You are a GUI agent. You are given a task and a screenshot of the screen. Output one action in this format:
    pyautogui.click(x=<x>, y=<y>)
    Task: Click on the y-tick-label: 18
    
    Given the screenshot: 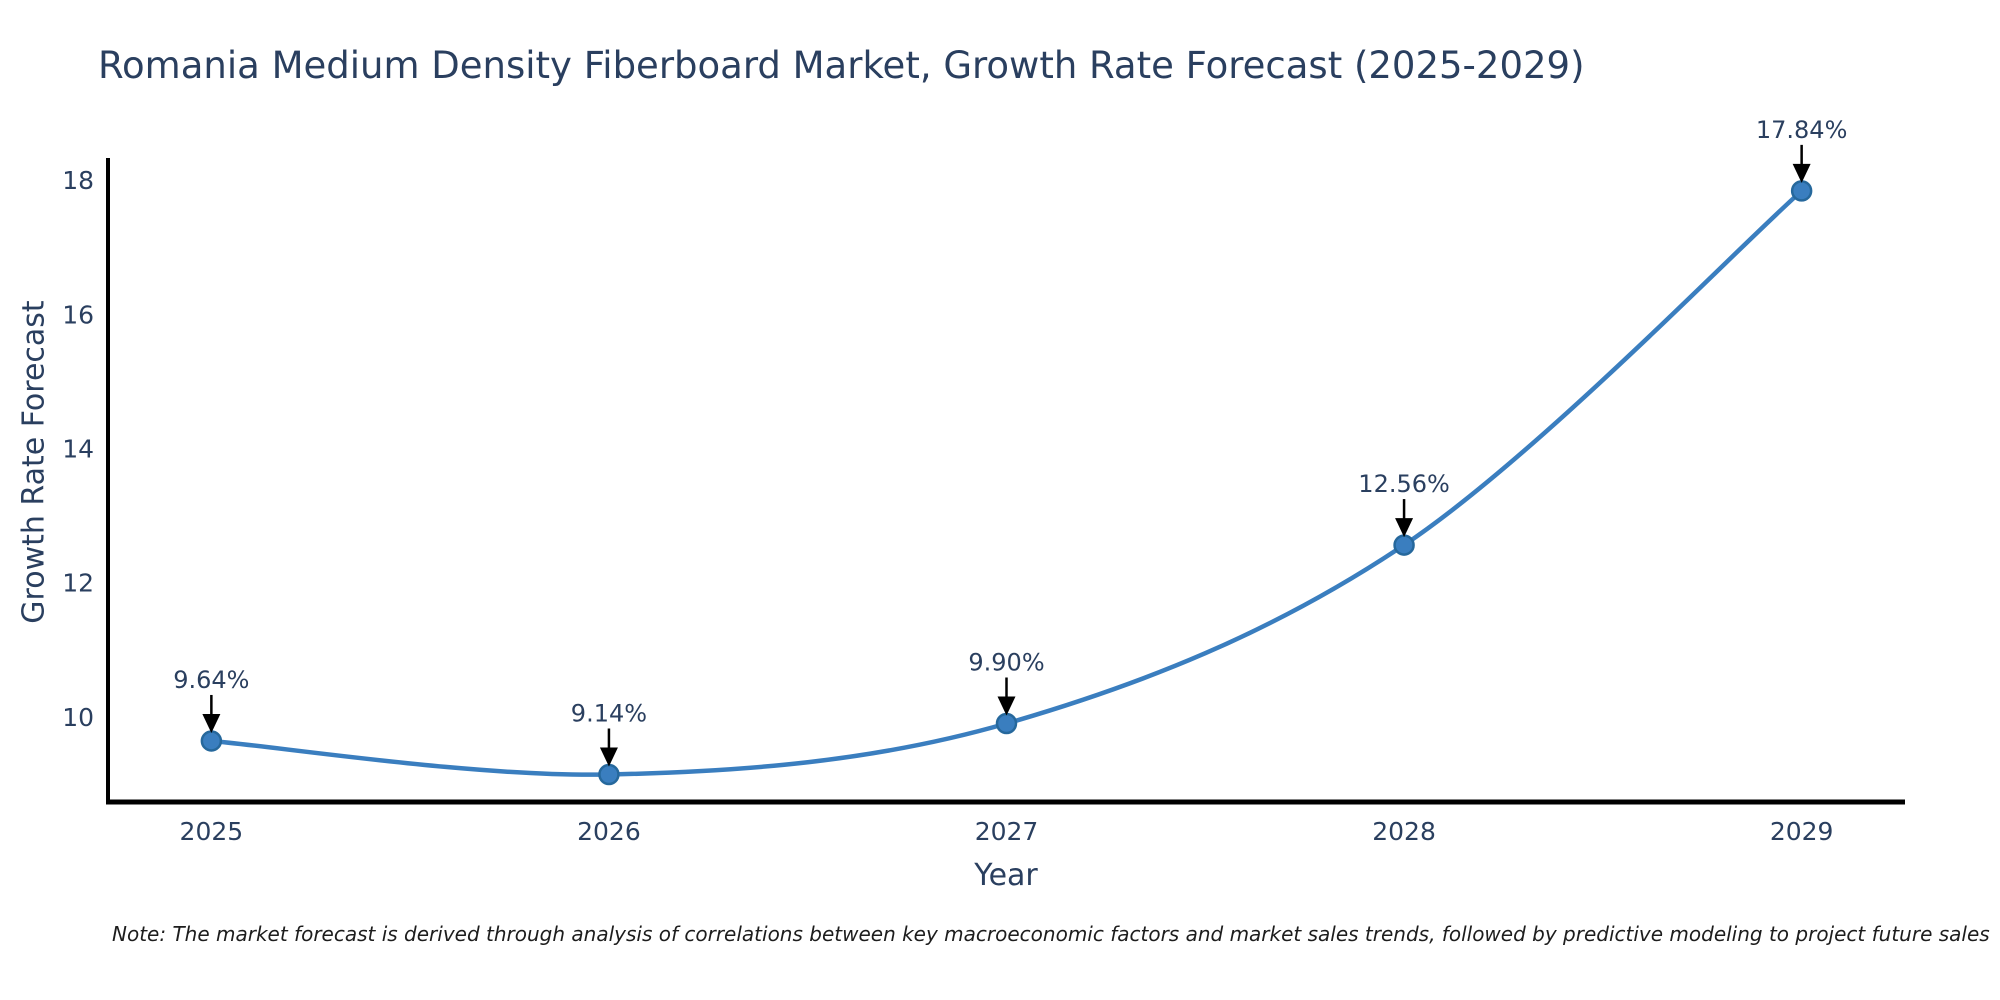 What is the action you would take?
    pyautogui.click(x=78, y=180)
    